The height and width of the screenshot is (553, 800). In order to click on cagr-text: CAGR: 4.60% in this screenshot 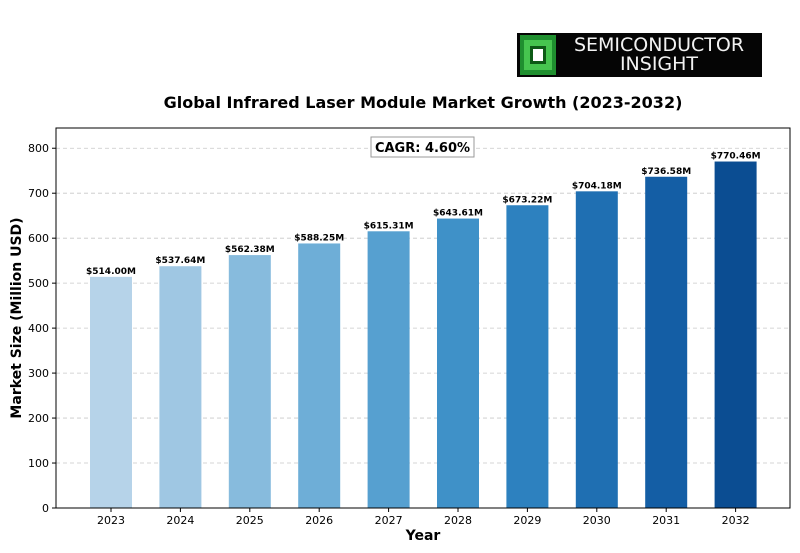, I will do `click(422, 148)`.